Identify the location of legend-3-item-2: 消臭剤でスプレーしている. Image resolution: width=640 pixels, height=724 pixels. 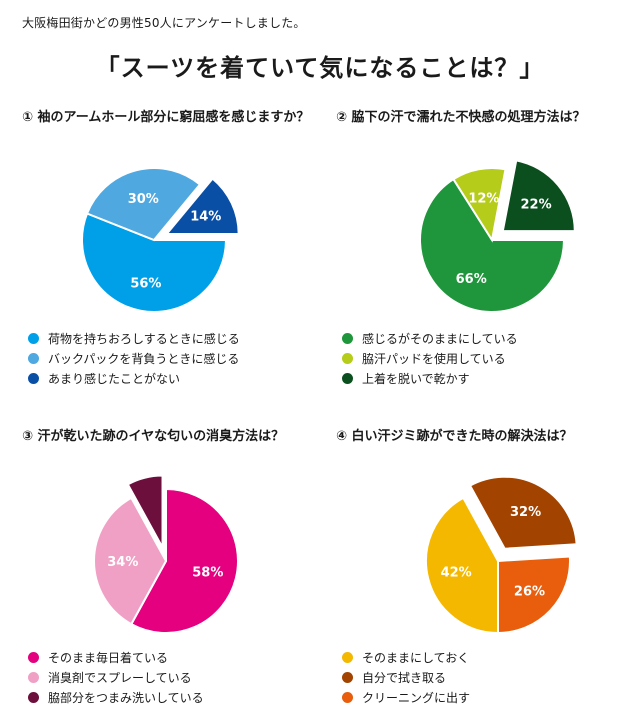
(116, 677).